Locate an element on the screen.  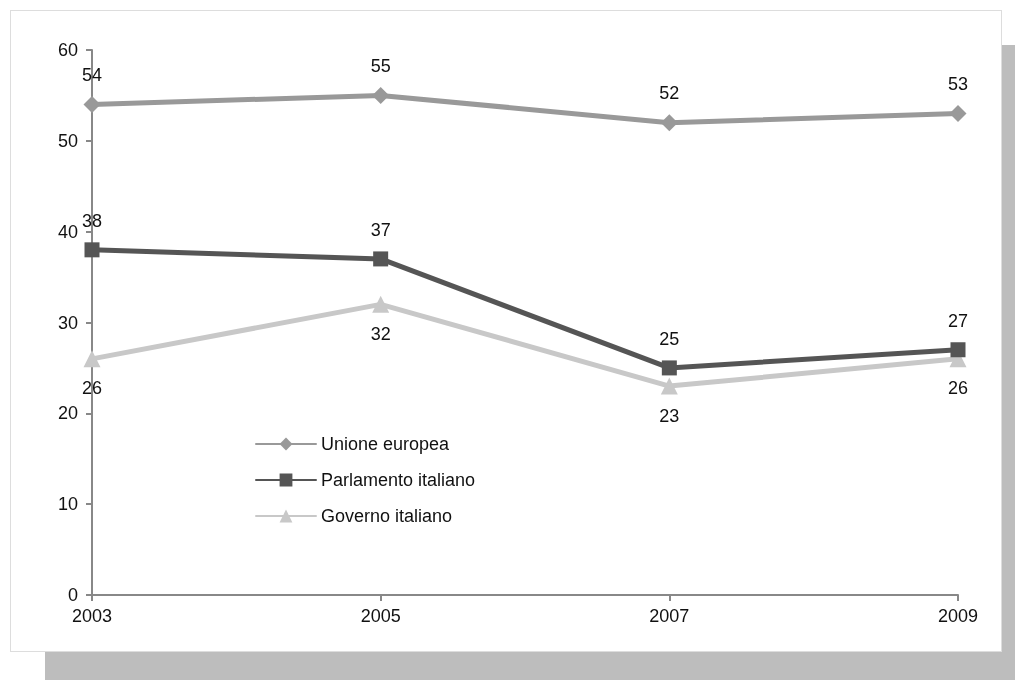
y-tick-label: 0 is located at coordinates (72, 595).